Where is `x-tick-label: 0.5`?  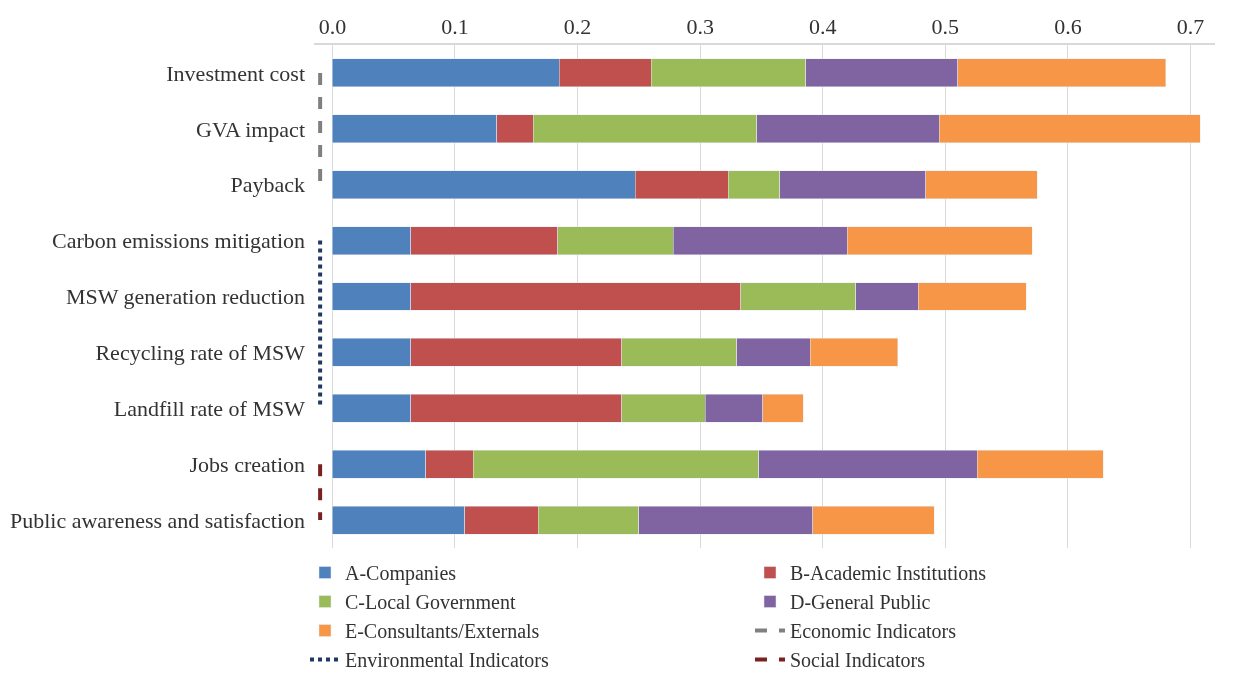 x-tick-label: 0.5 is located at coordinates (945, 27).